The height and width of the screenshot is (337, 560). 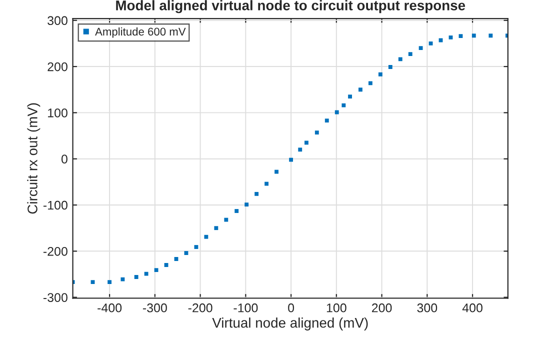 I want to click on y-tick-label: -300, so click(x=55, y=297).